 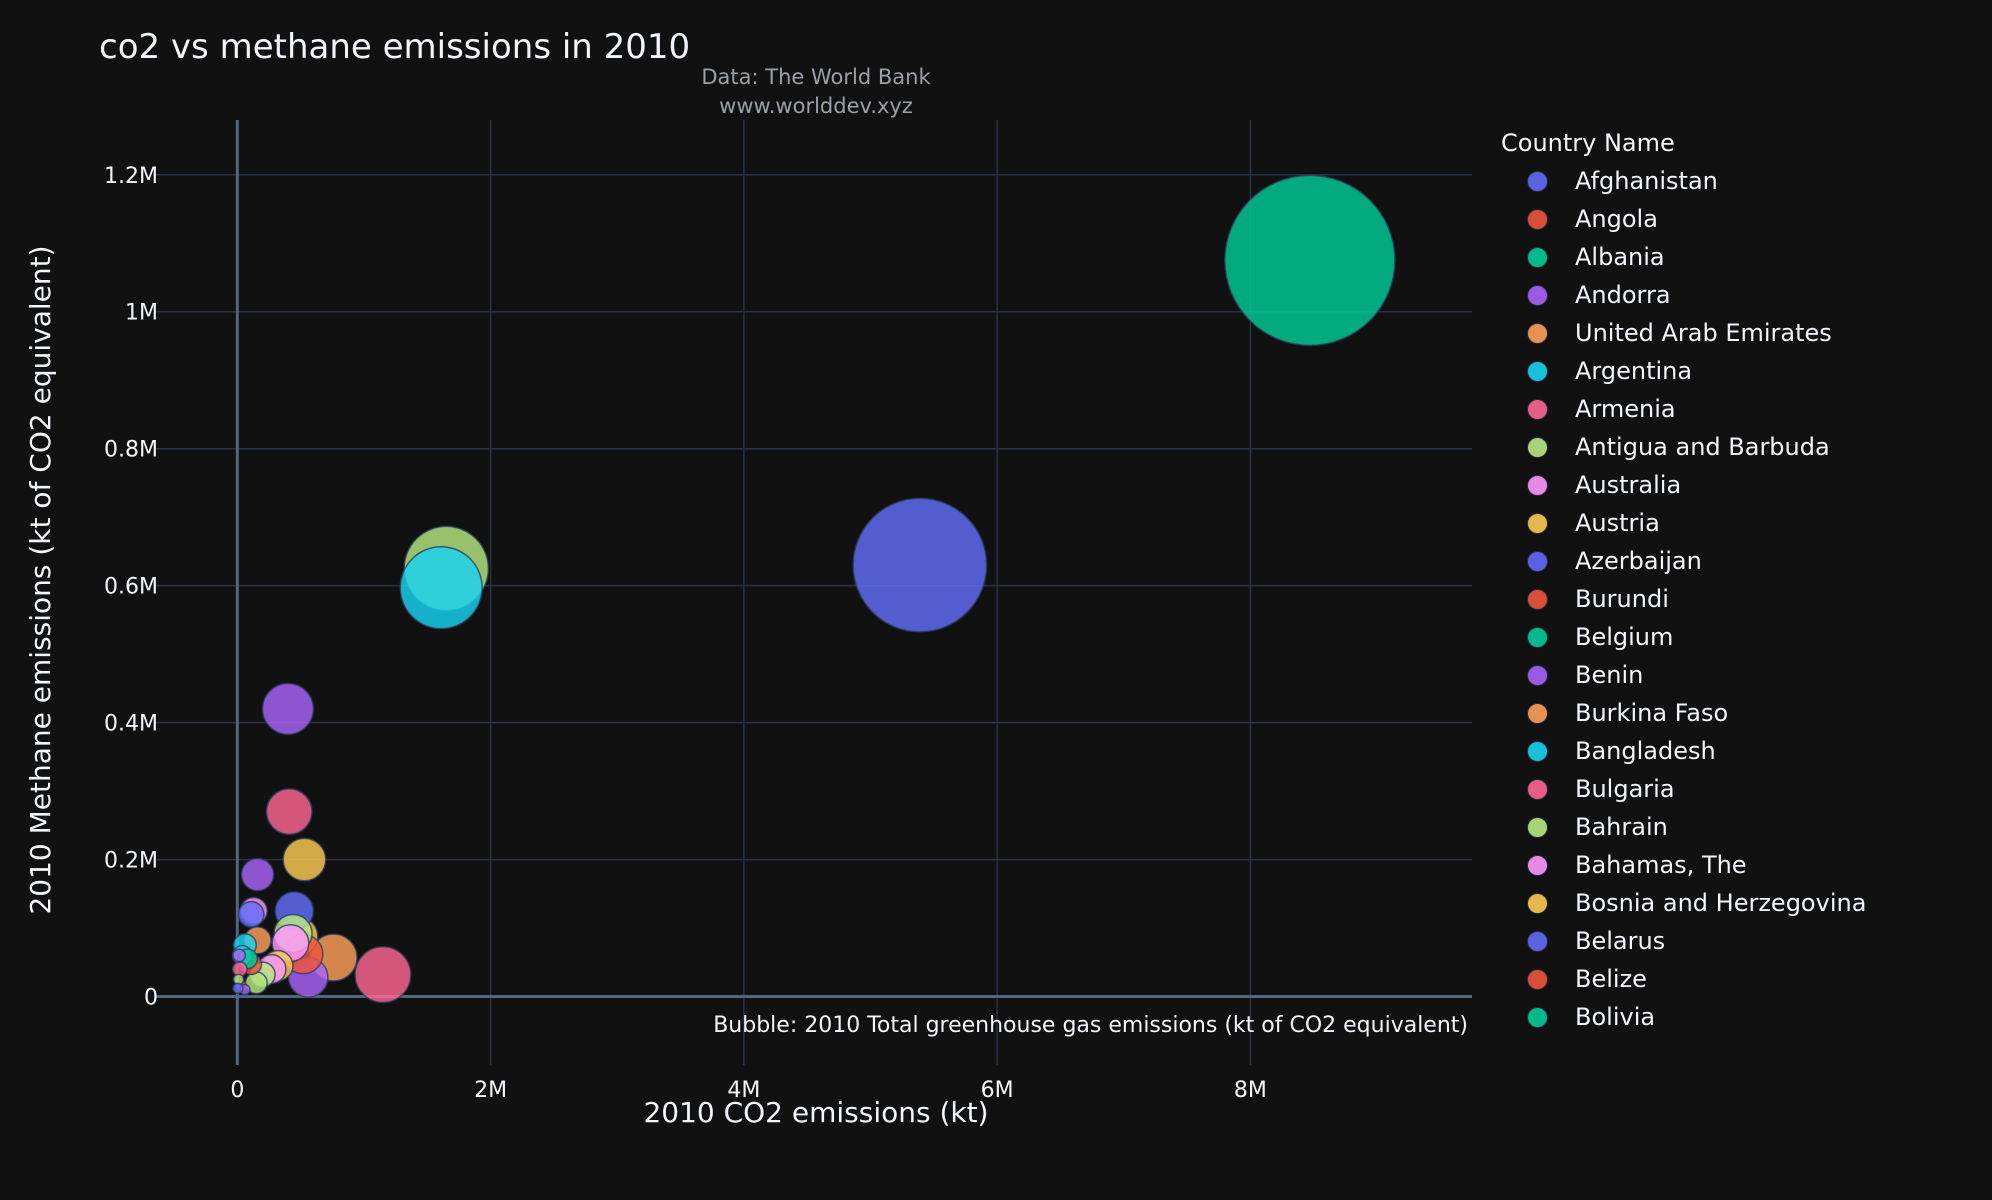 I want to click on legend-item: Bolivia, so click(x=1741, y=1017).